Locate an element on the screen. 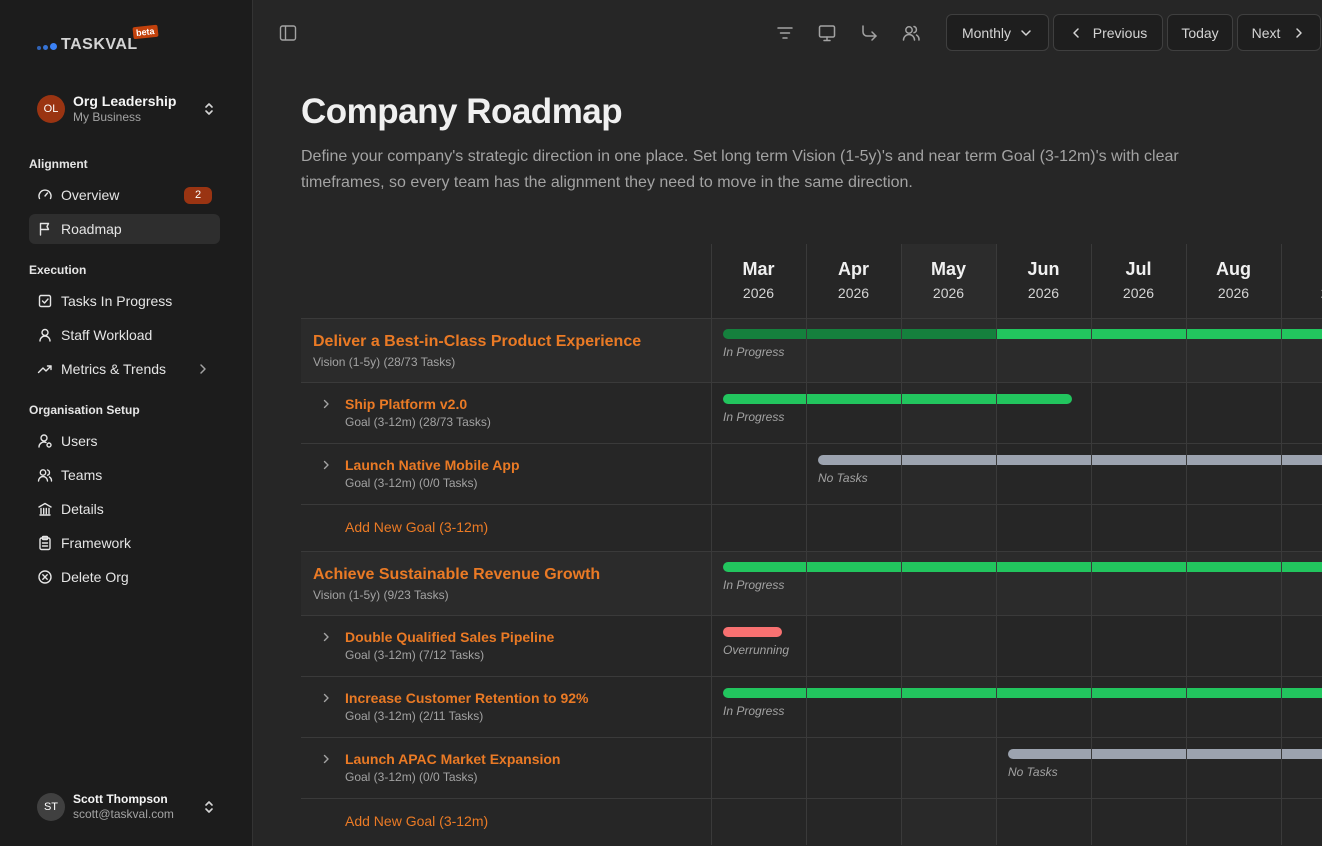 This screenshot has height=846, width=1322. sidebar-item-teams: Teams is located at coordinates (124, 475).